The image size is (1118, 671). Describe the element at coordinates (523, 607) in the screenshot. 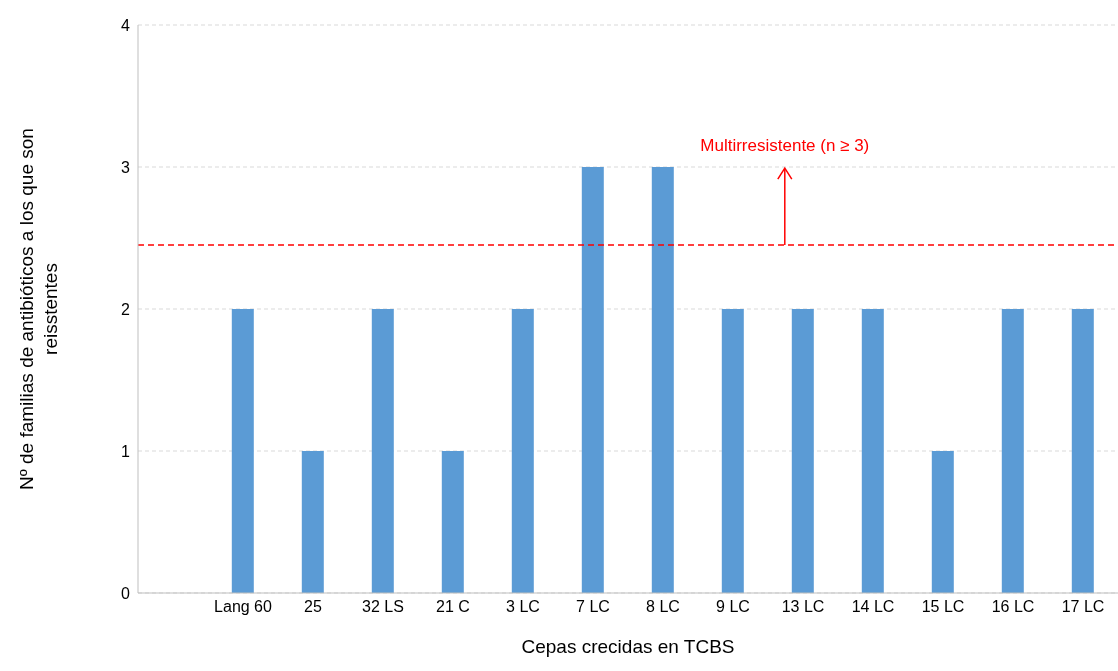

I see `x-tick-label: 3 LC` at that location.